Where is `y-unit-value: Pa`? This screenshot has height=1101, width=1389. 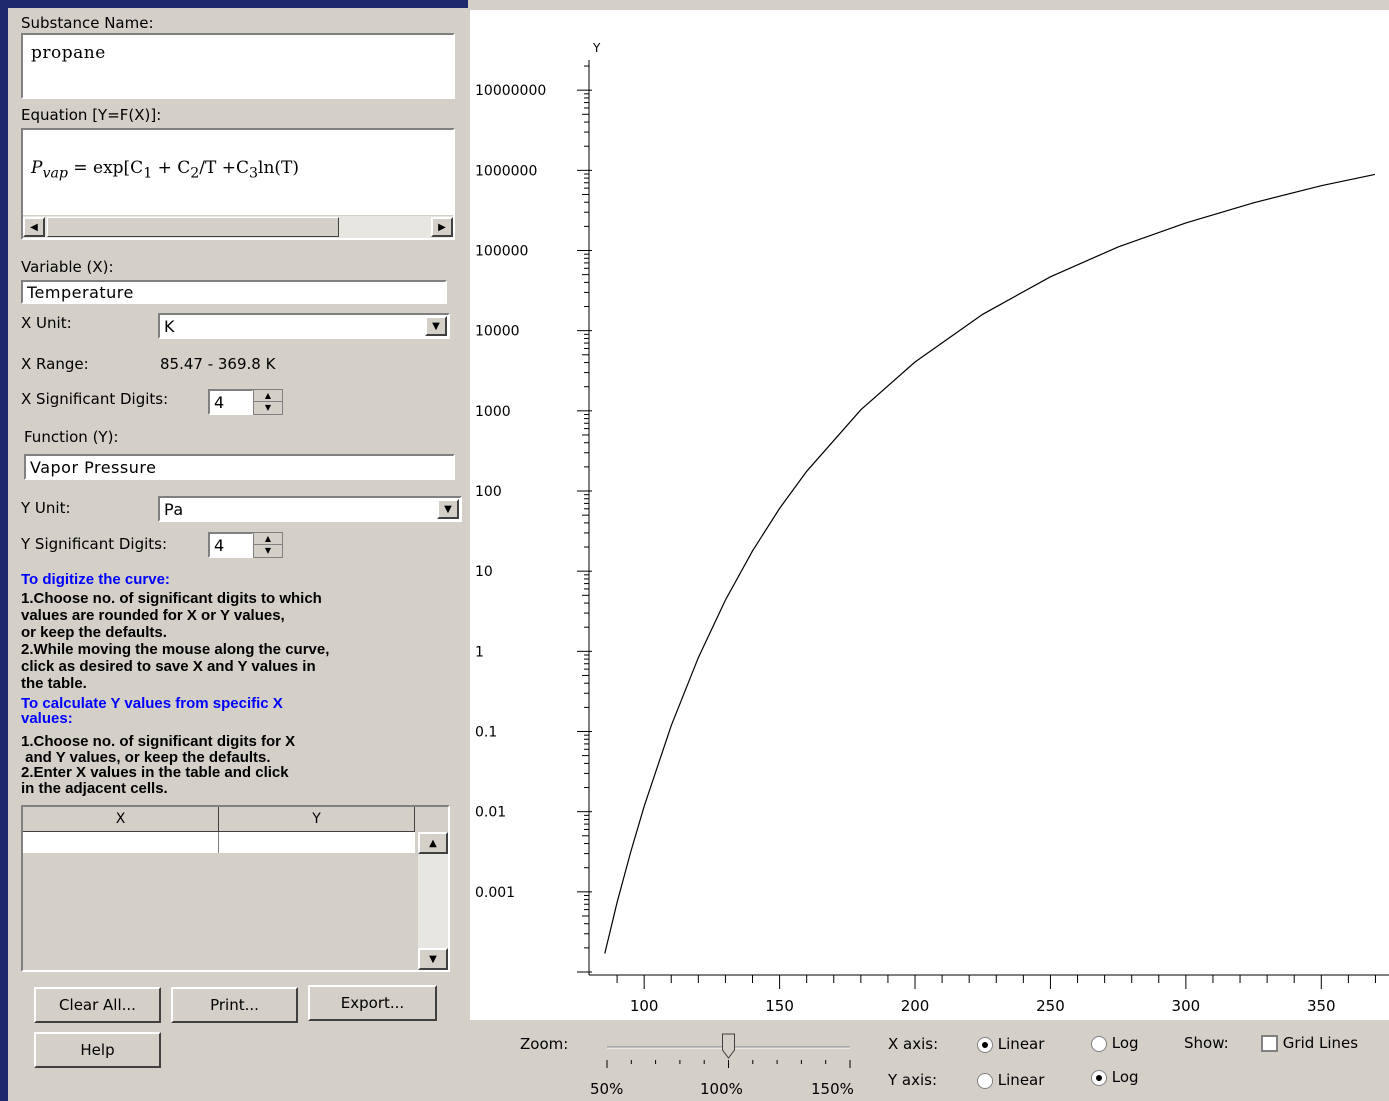
y-unit-value: Pa is located at coordinates (174, 509).